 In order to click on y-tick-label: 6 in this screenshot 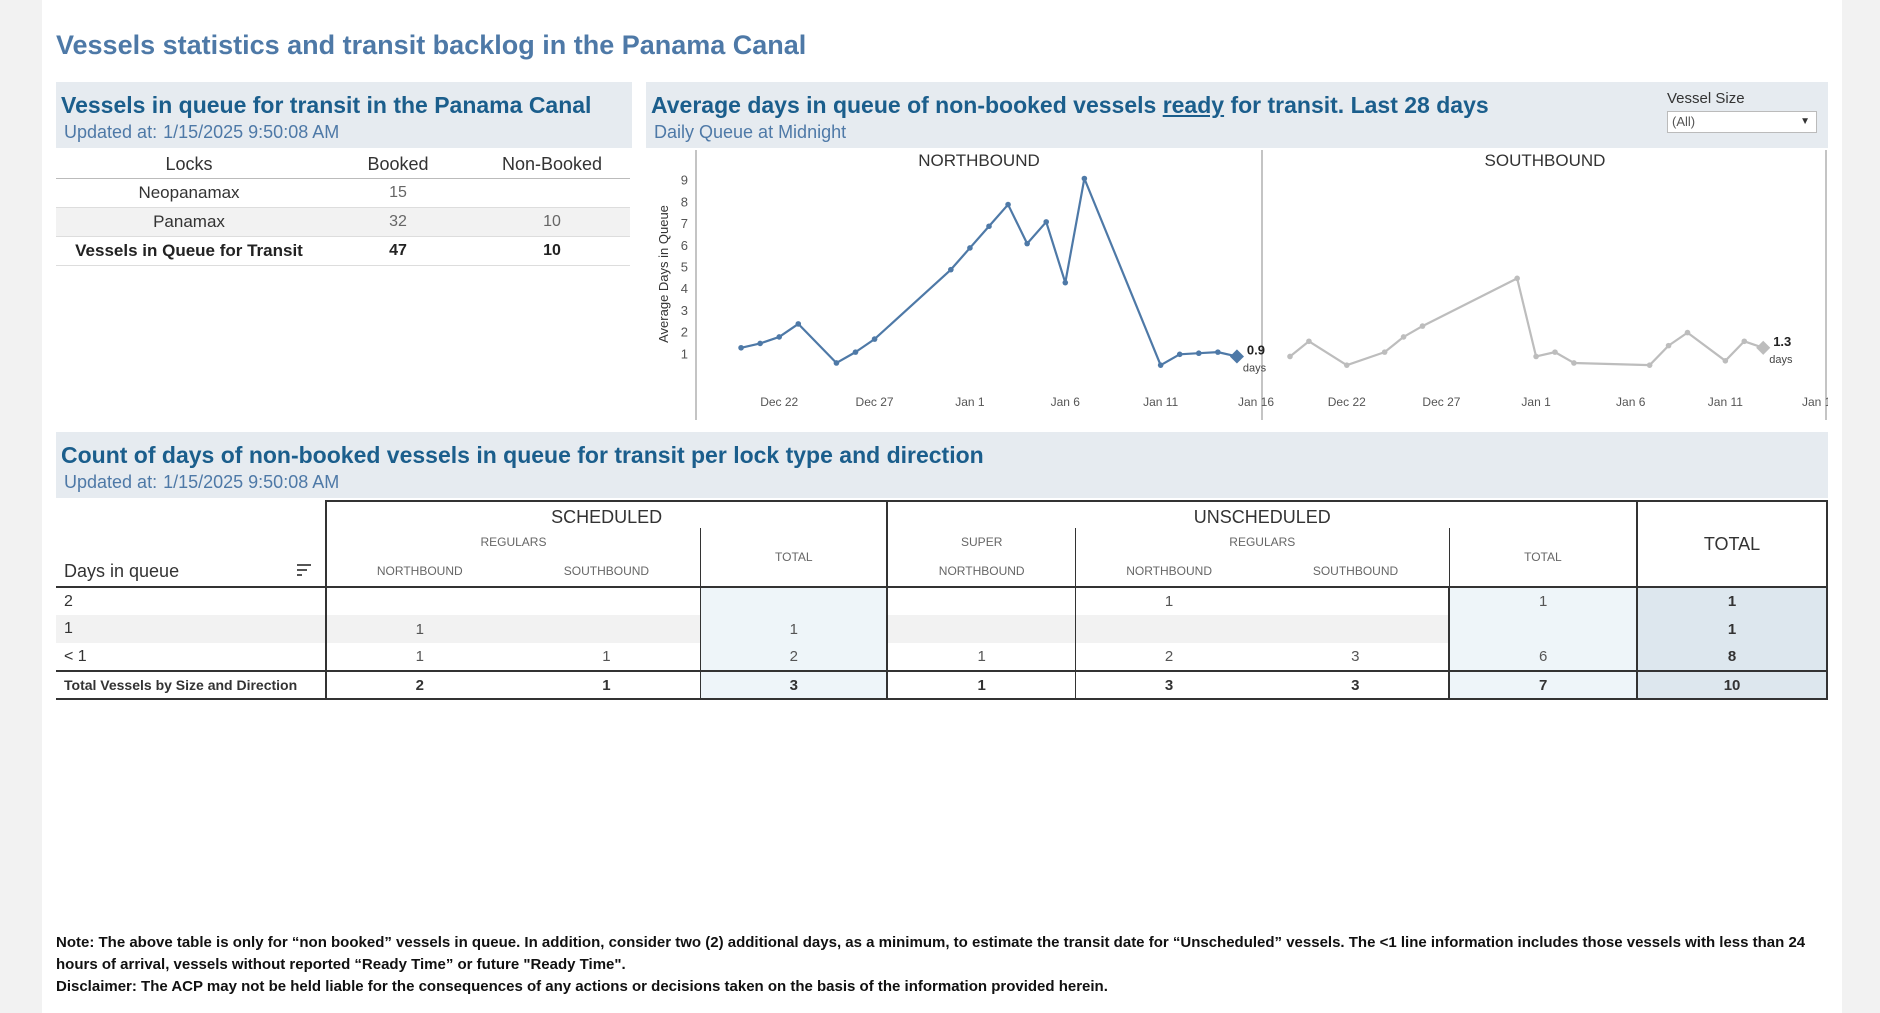, I will do `click(684, 245)`.